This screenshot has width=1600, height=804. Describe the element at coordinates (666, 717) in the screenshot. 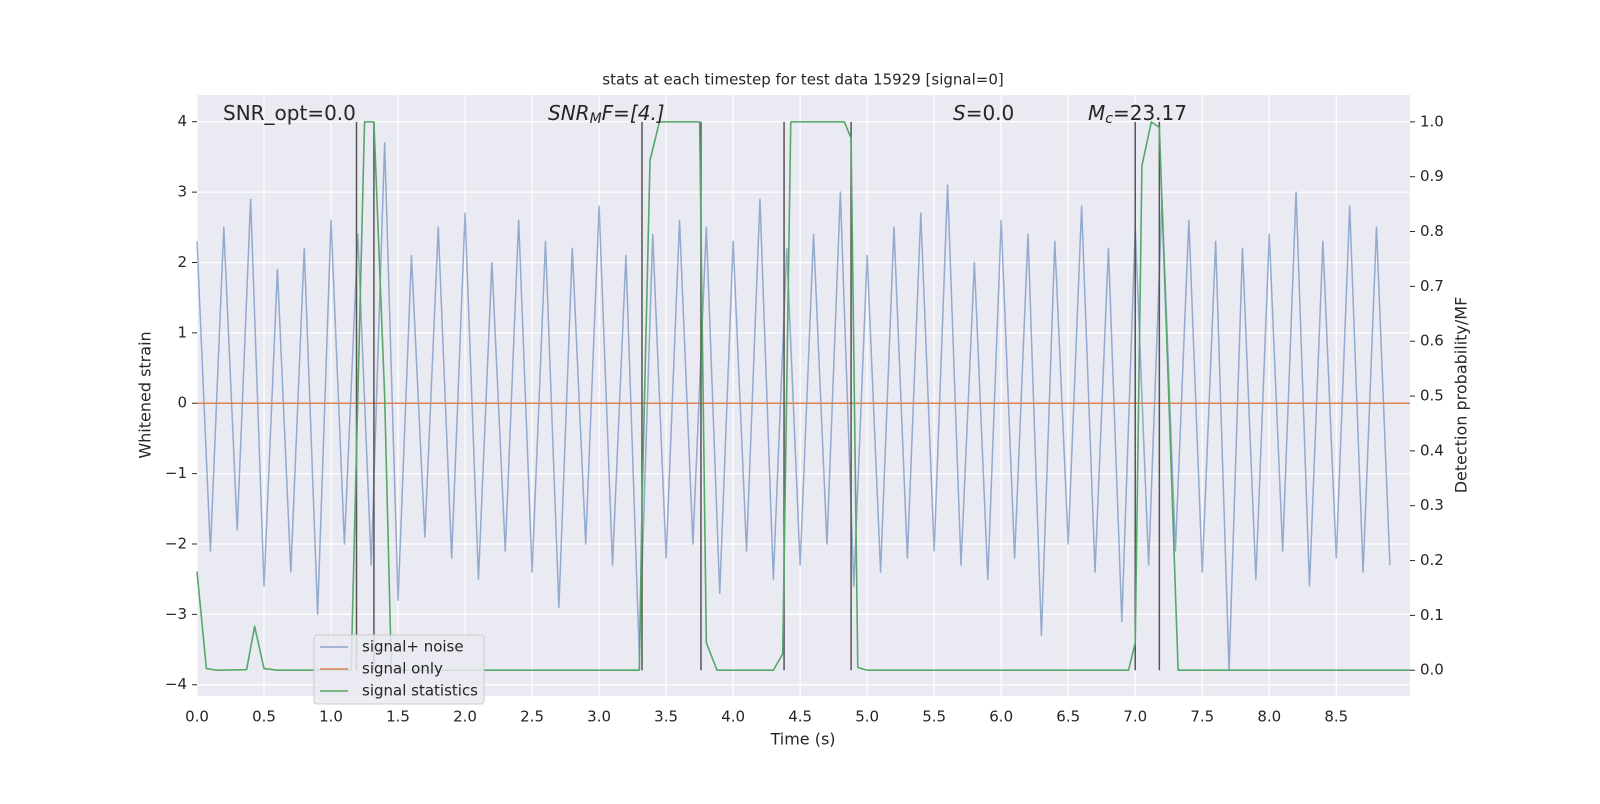

I see `x-tick-label: 3.5` at that location.